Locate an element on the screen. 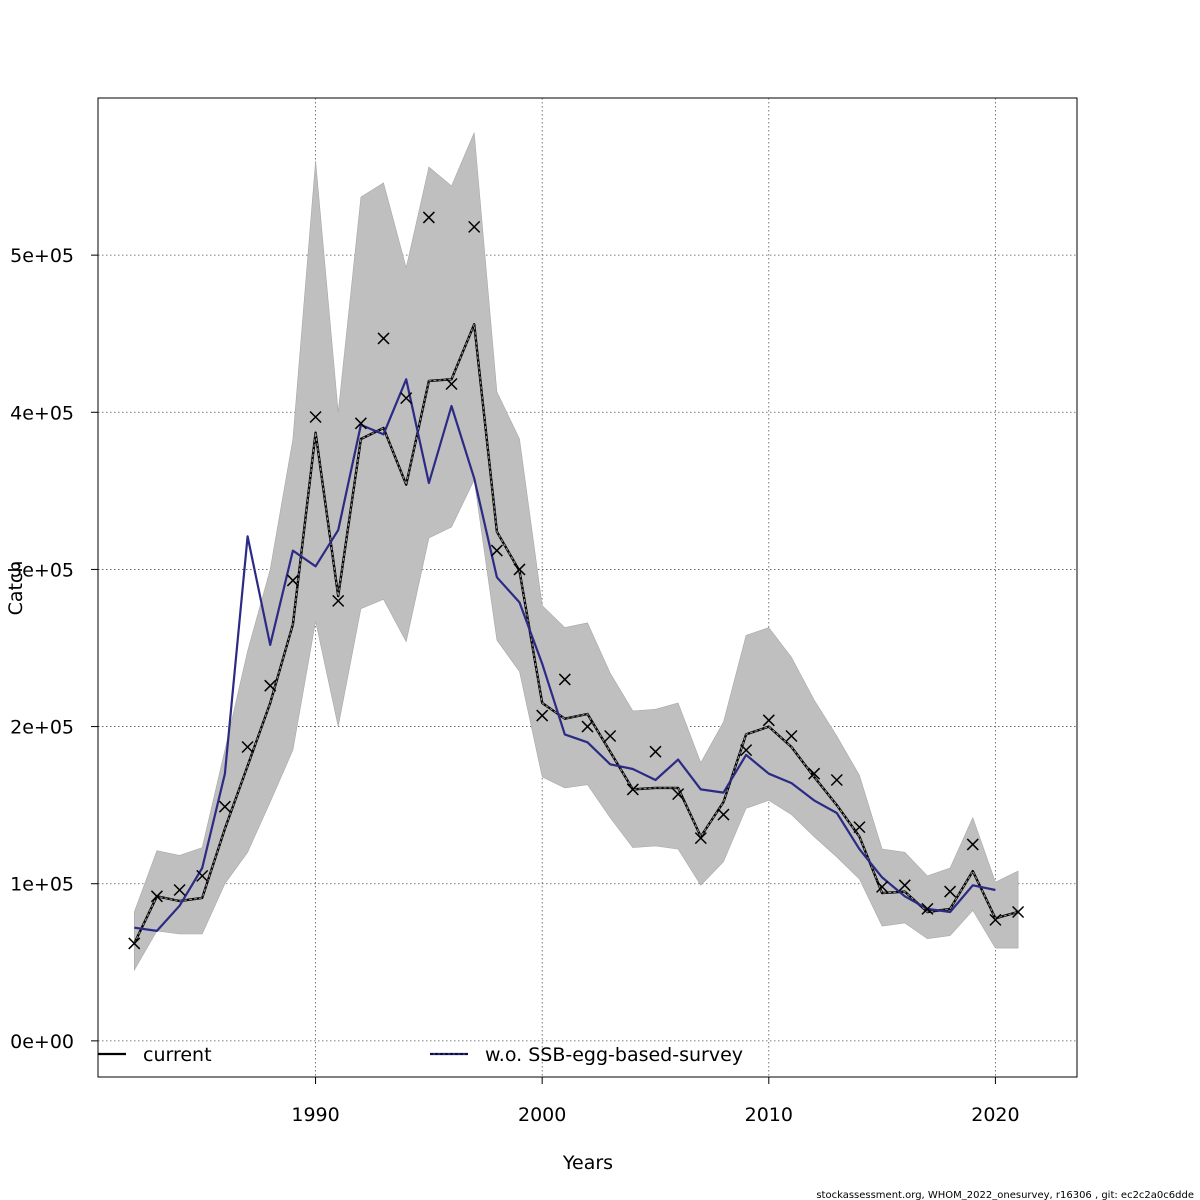 This screenshot has height=1200, width=1200. observed-marker-1985 is located at coordinates (202, 875).